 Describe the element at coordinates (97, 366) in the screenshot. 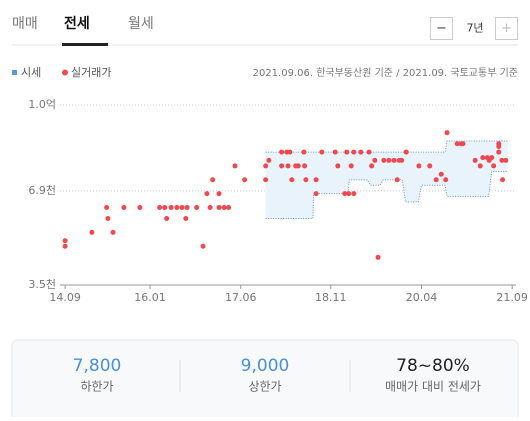

I see `summary-value: 7,800` at that location.